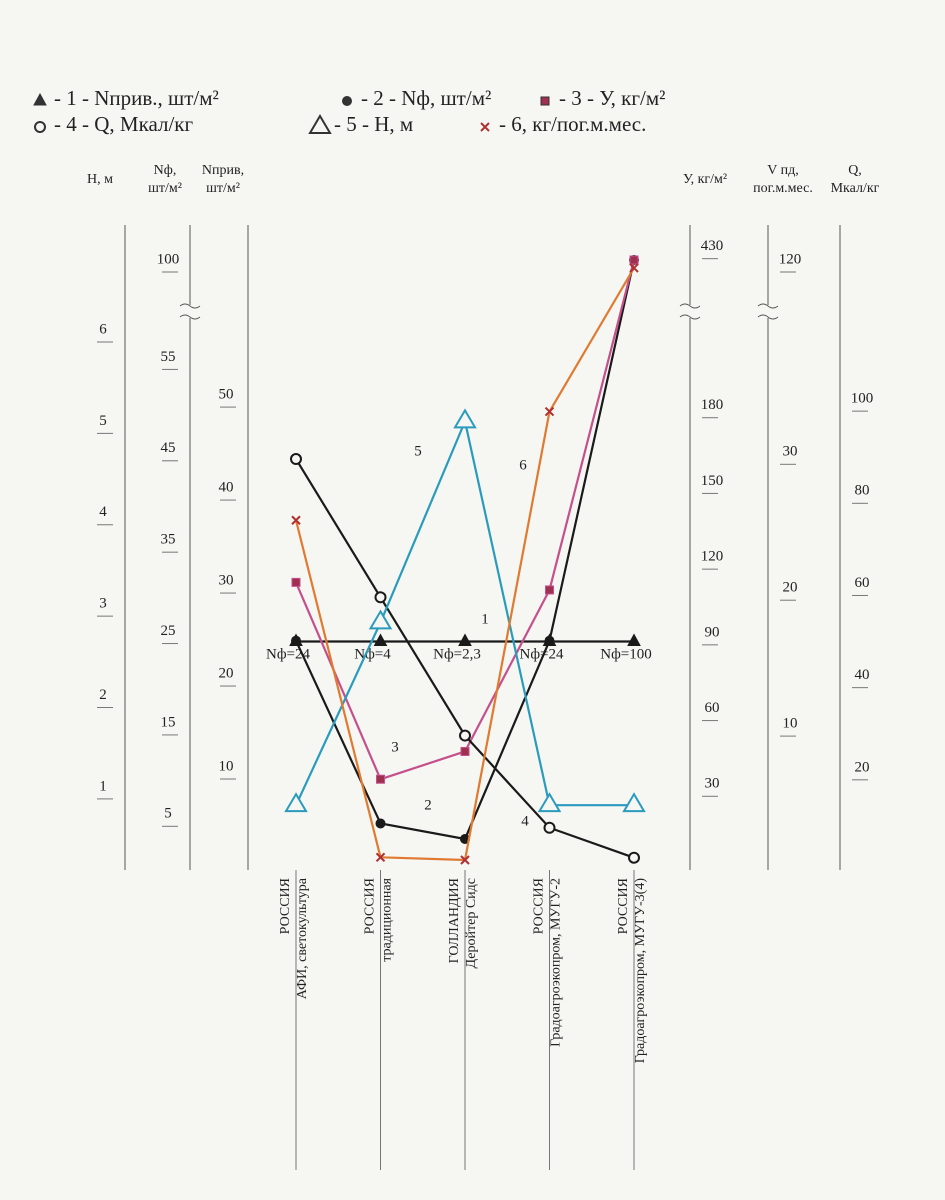 The image size is (945, 1200). I want to click on axis-title: шт/м², so click(165, 188).